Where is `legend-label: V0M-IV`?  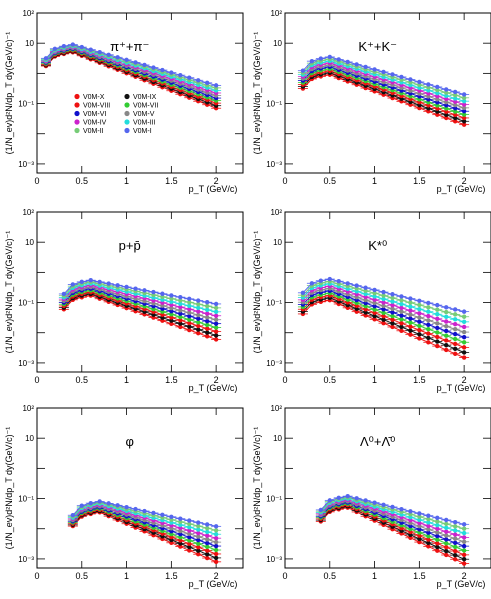 legend-label: V0M-IV is located at coordinates (95, 123).